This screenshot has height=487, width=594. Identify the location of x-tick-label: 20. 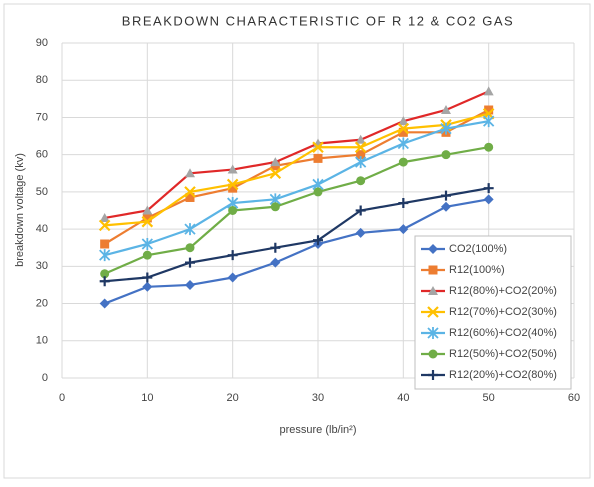
(233, 398).